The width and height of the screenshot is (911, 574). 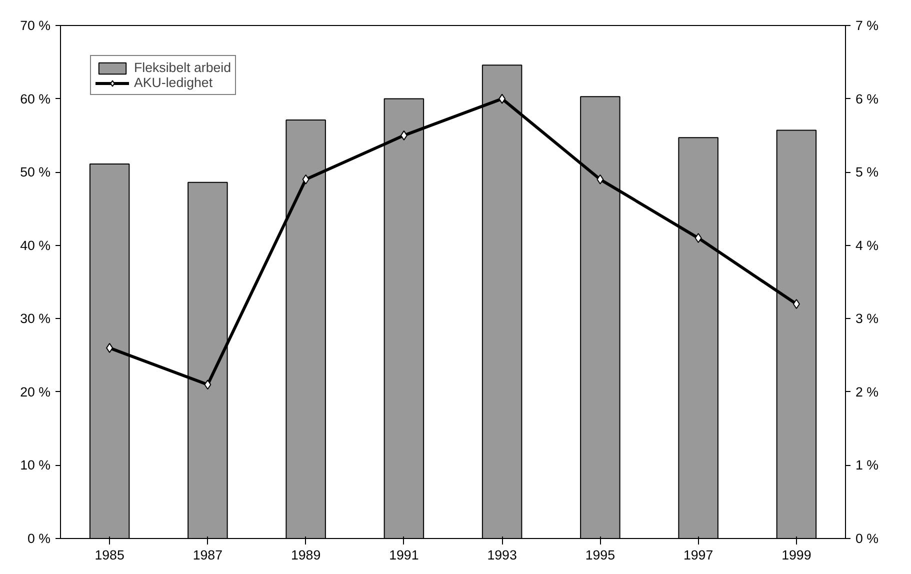 What do you see at coordinates (35, 392) in the screenshot?
I see `y-tick-label: 20 %` at bounding box center [35, 392].